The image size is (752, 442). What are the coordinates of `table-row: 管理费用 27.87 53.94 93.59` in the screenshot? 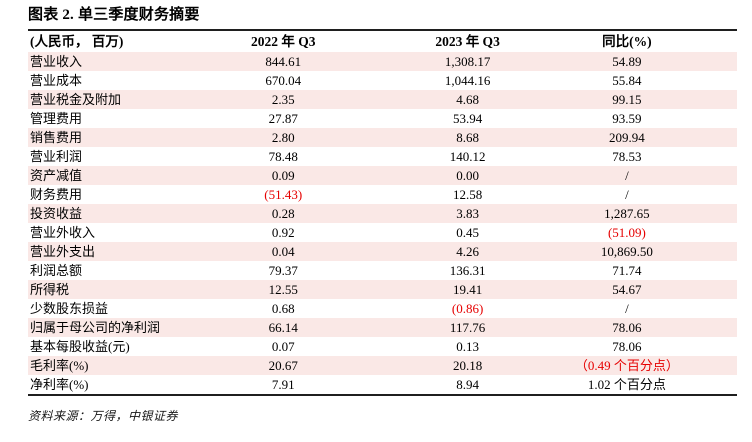 It's located at (382, 118).